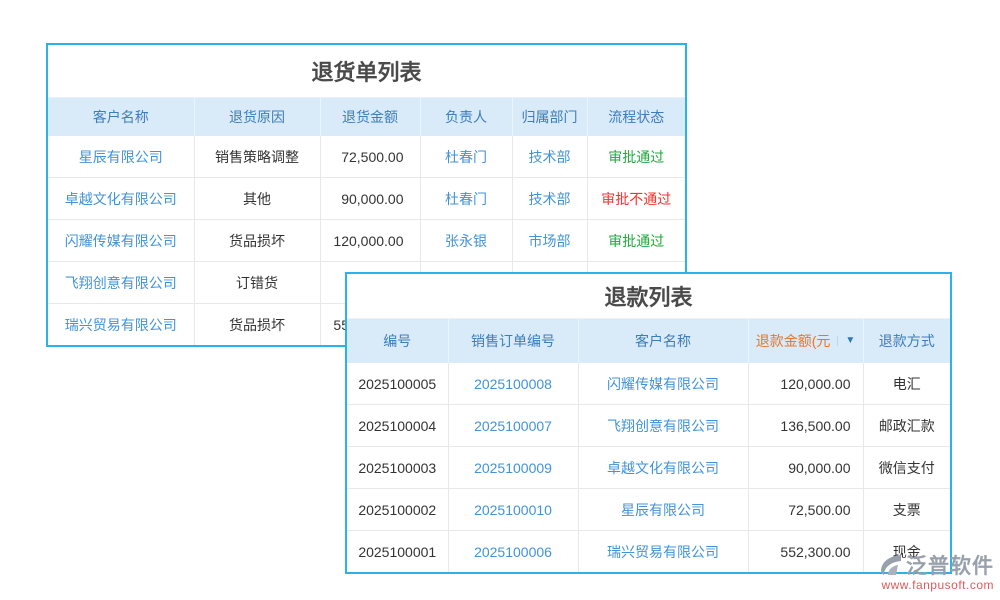 The width and height of the screenshot is (1000, 600). Describe the element at coordinates (397, 341) in the screenshot. I see `col-header-no: 编号` at that location.